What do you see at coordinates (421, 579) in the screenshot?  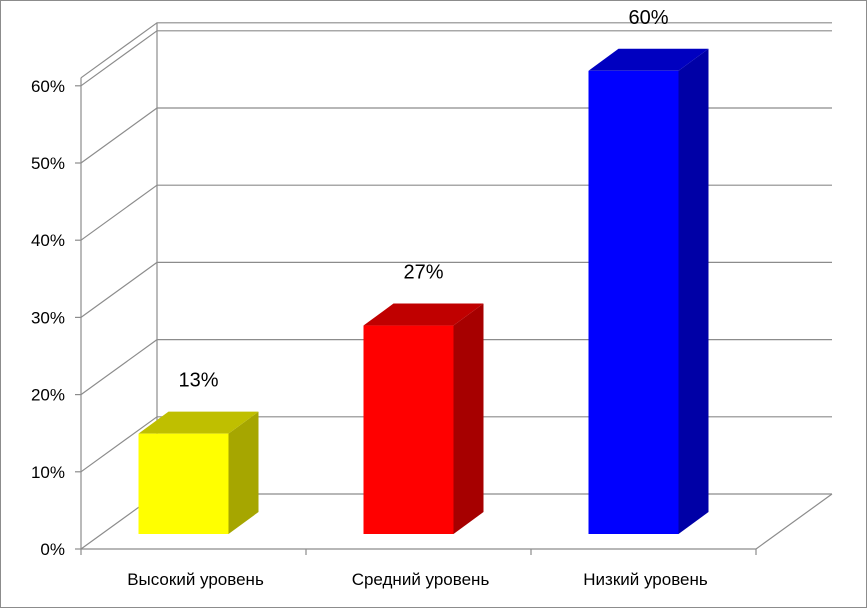 I see `x-tick-label: Средний уровень` at bounding box center [421, 579].